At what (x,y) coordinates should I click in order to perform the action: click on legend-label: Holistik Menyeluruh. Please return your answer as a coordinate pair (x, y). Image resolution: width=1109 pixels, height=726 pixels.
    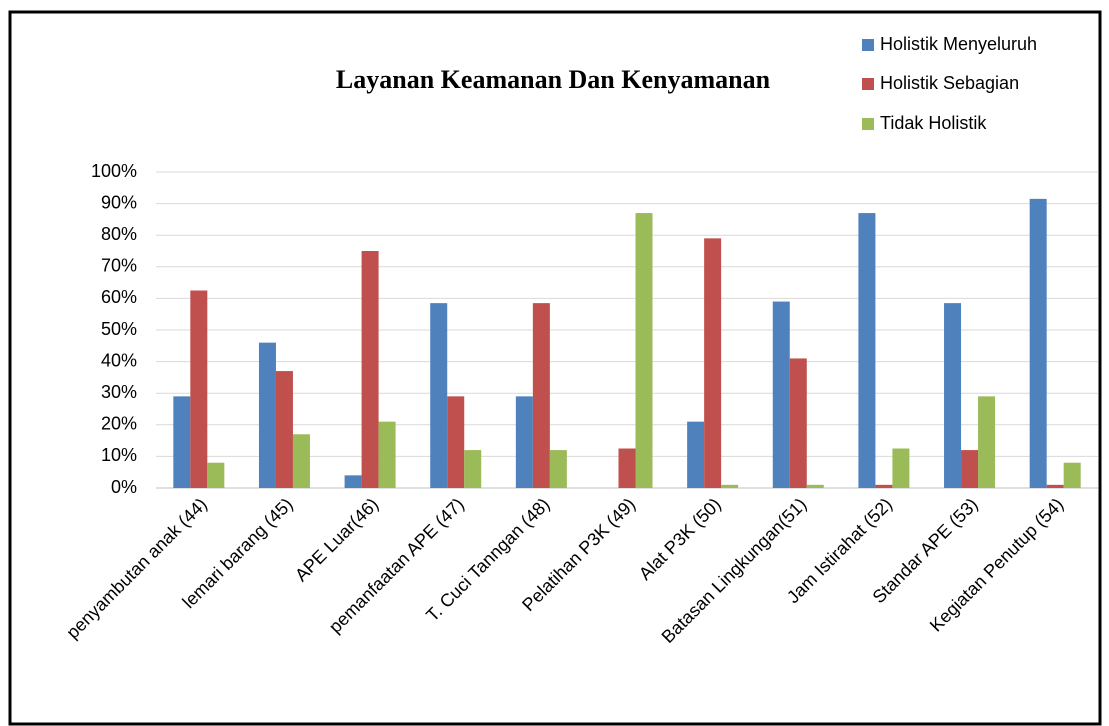
    Looking at the image, I should click on (958, 44).